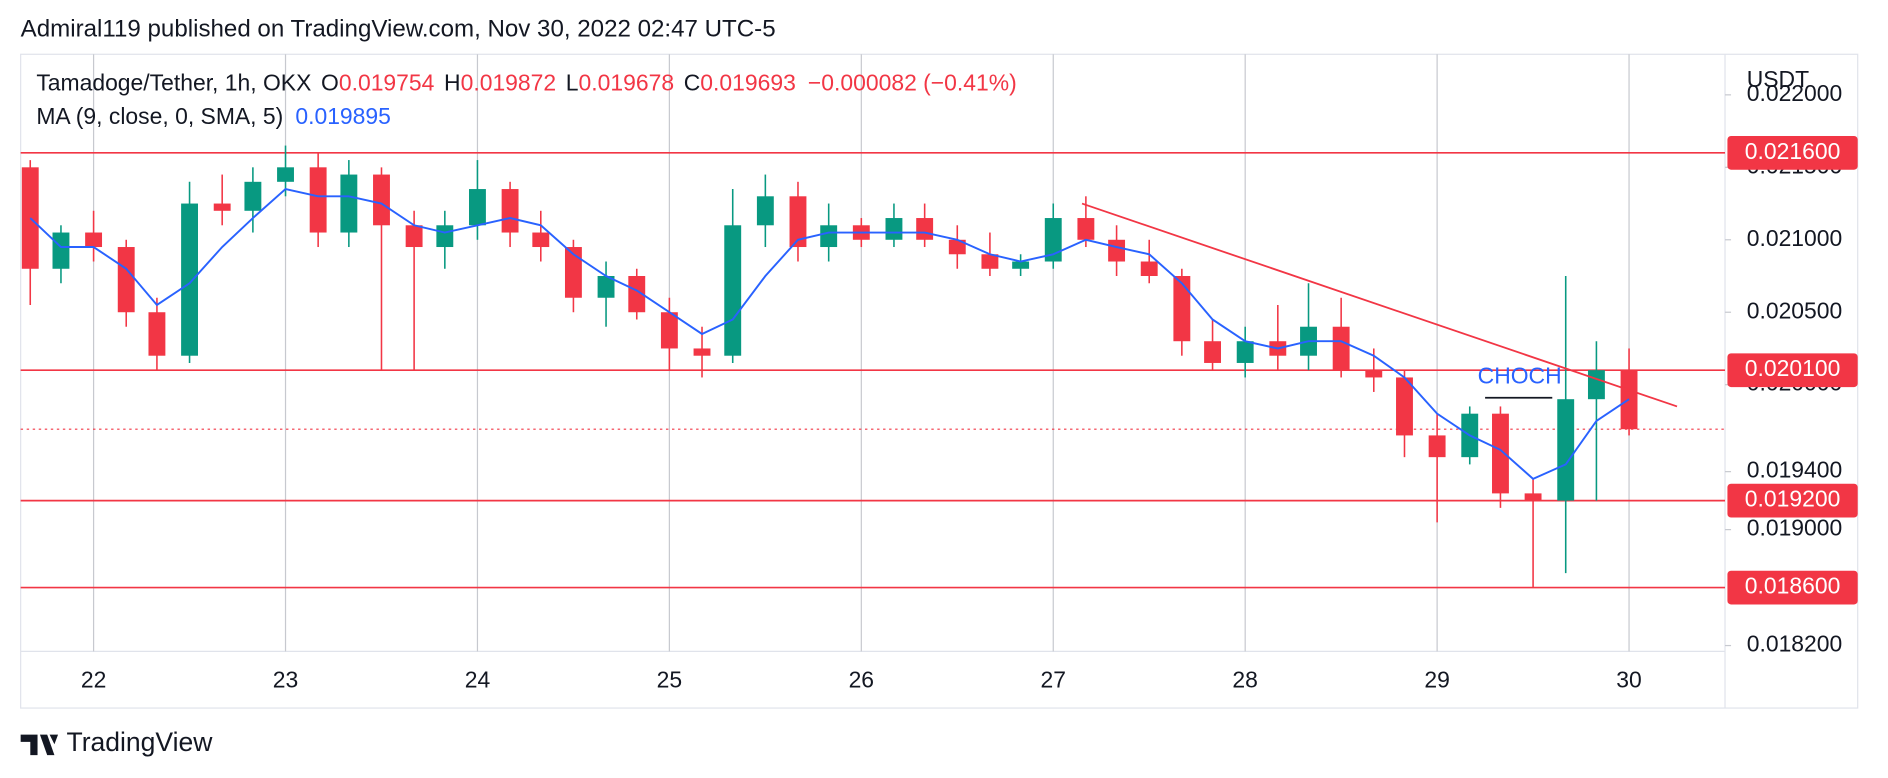 This screenshot has width=1888, height=778. What do you see at coordinates (1795, 310) in the screenshot?
I see `y-tick-label: 0.020500` at bounding box center [1795, 310].